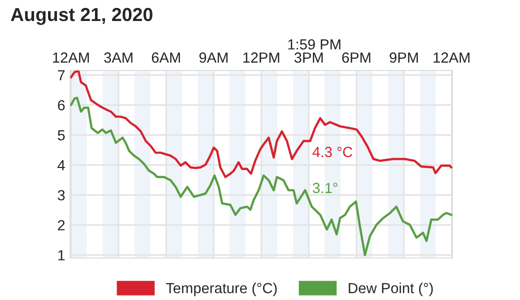 The height and width of the screenshot is (300, 520). What do you see at coordinates (61, 225) in the screenshot?
I see `y-tick-label: 2` at bounding box center [61, 225].